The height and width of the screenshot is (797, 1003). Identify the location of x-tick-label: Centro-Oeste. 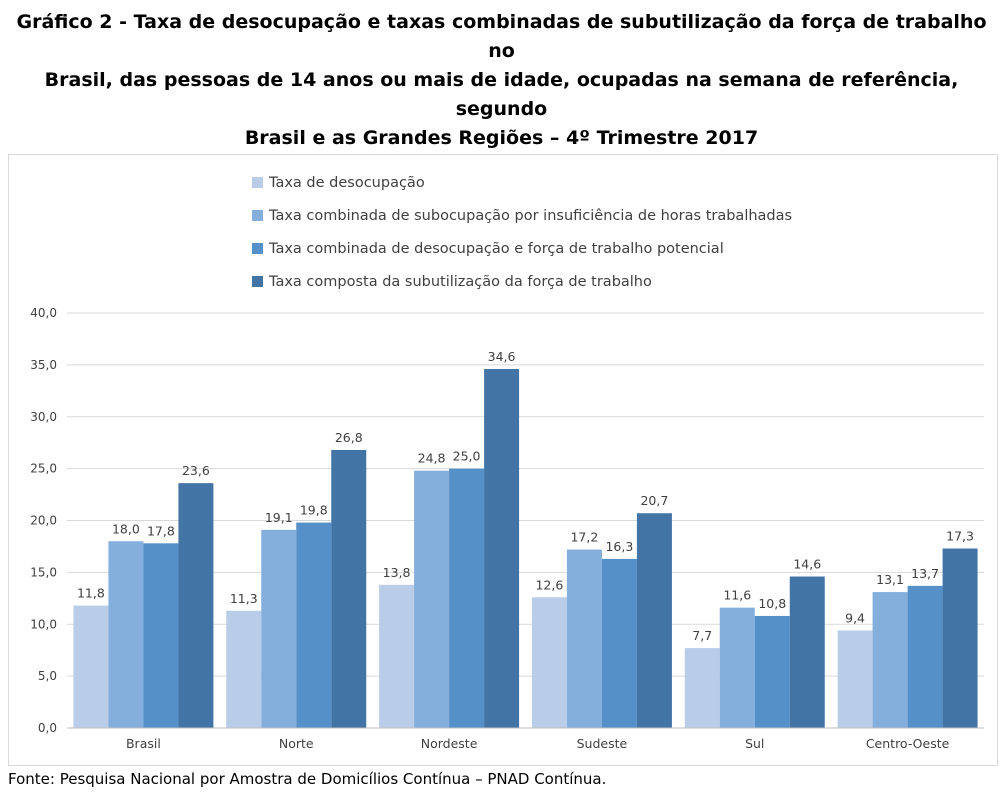
(908, 743).